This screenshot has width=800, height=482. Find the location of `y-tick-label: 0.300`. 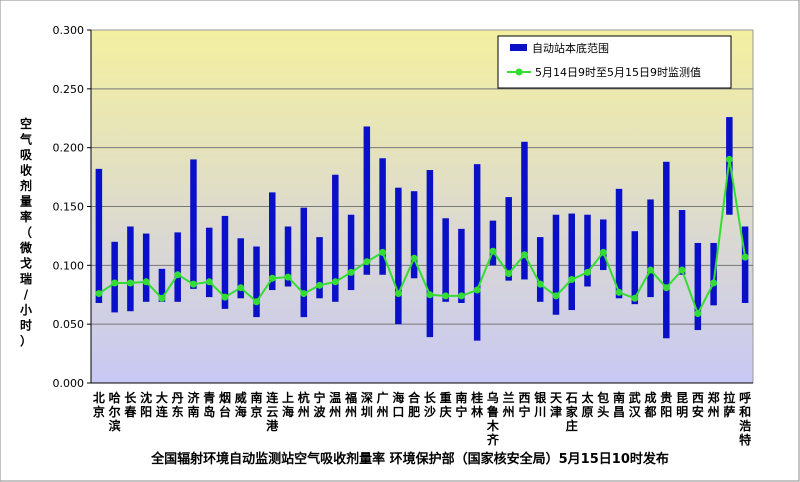

y-tick-label: 0.300 is located at coordinates (69, 30).